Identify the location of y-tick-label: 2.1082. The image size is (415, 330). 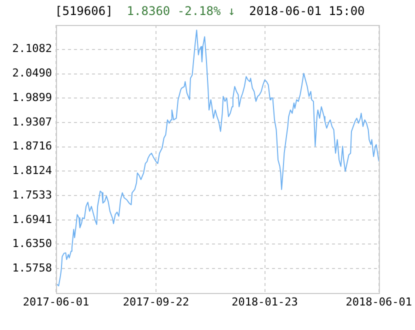
(32, 49).